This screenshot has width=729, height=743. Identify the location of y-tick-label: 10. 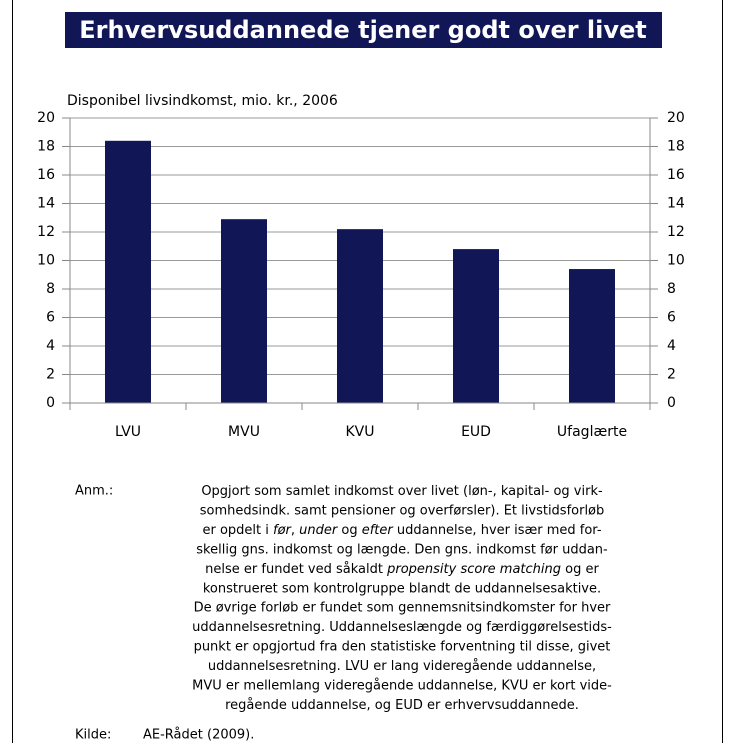
(46, 261).